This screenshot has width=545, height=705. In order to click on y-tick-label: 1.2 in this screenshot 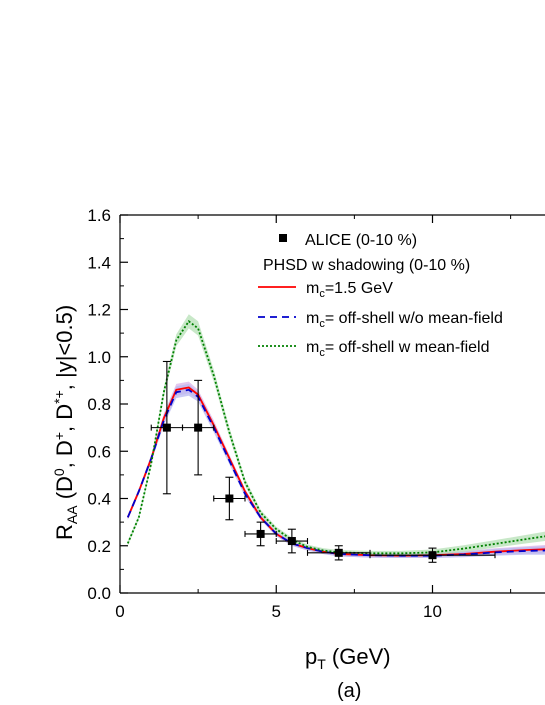, I will do `click(99, 310)`.